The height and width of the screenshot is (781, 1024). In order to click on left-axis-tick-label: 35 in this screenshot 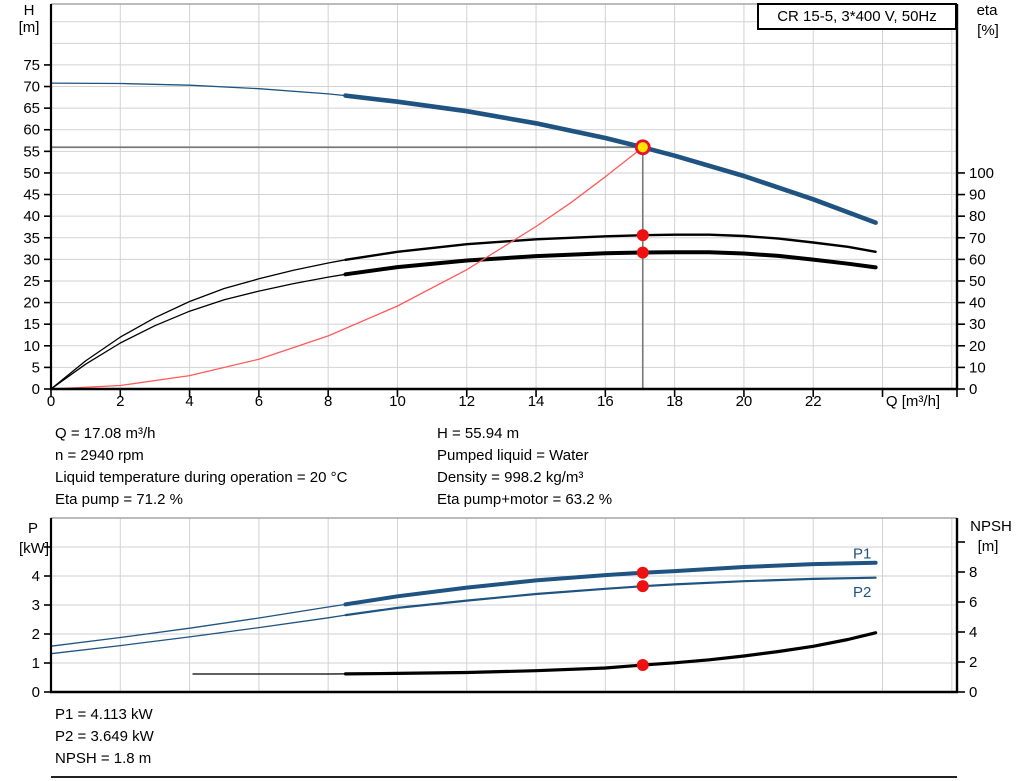, I will do `click(31, 238)`.